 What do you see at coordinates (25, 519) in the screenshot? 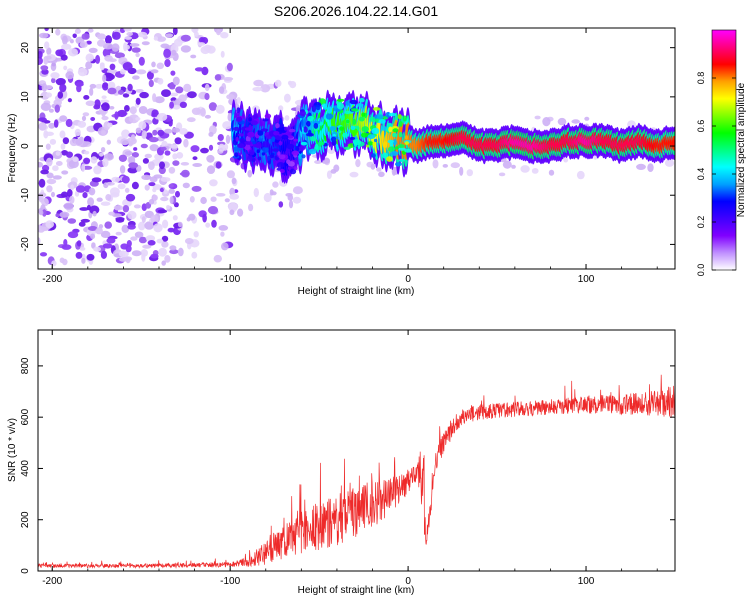
I see `y-tick-label: 200` at bounding box center [25, 519].